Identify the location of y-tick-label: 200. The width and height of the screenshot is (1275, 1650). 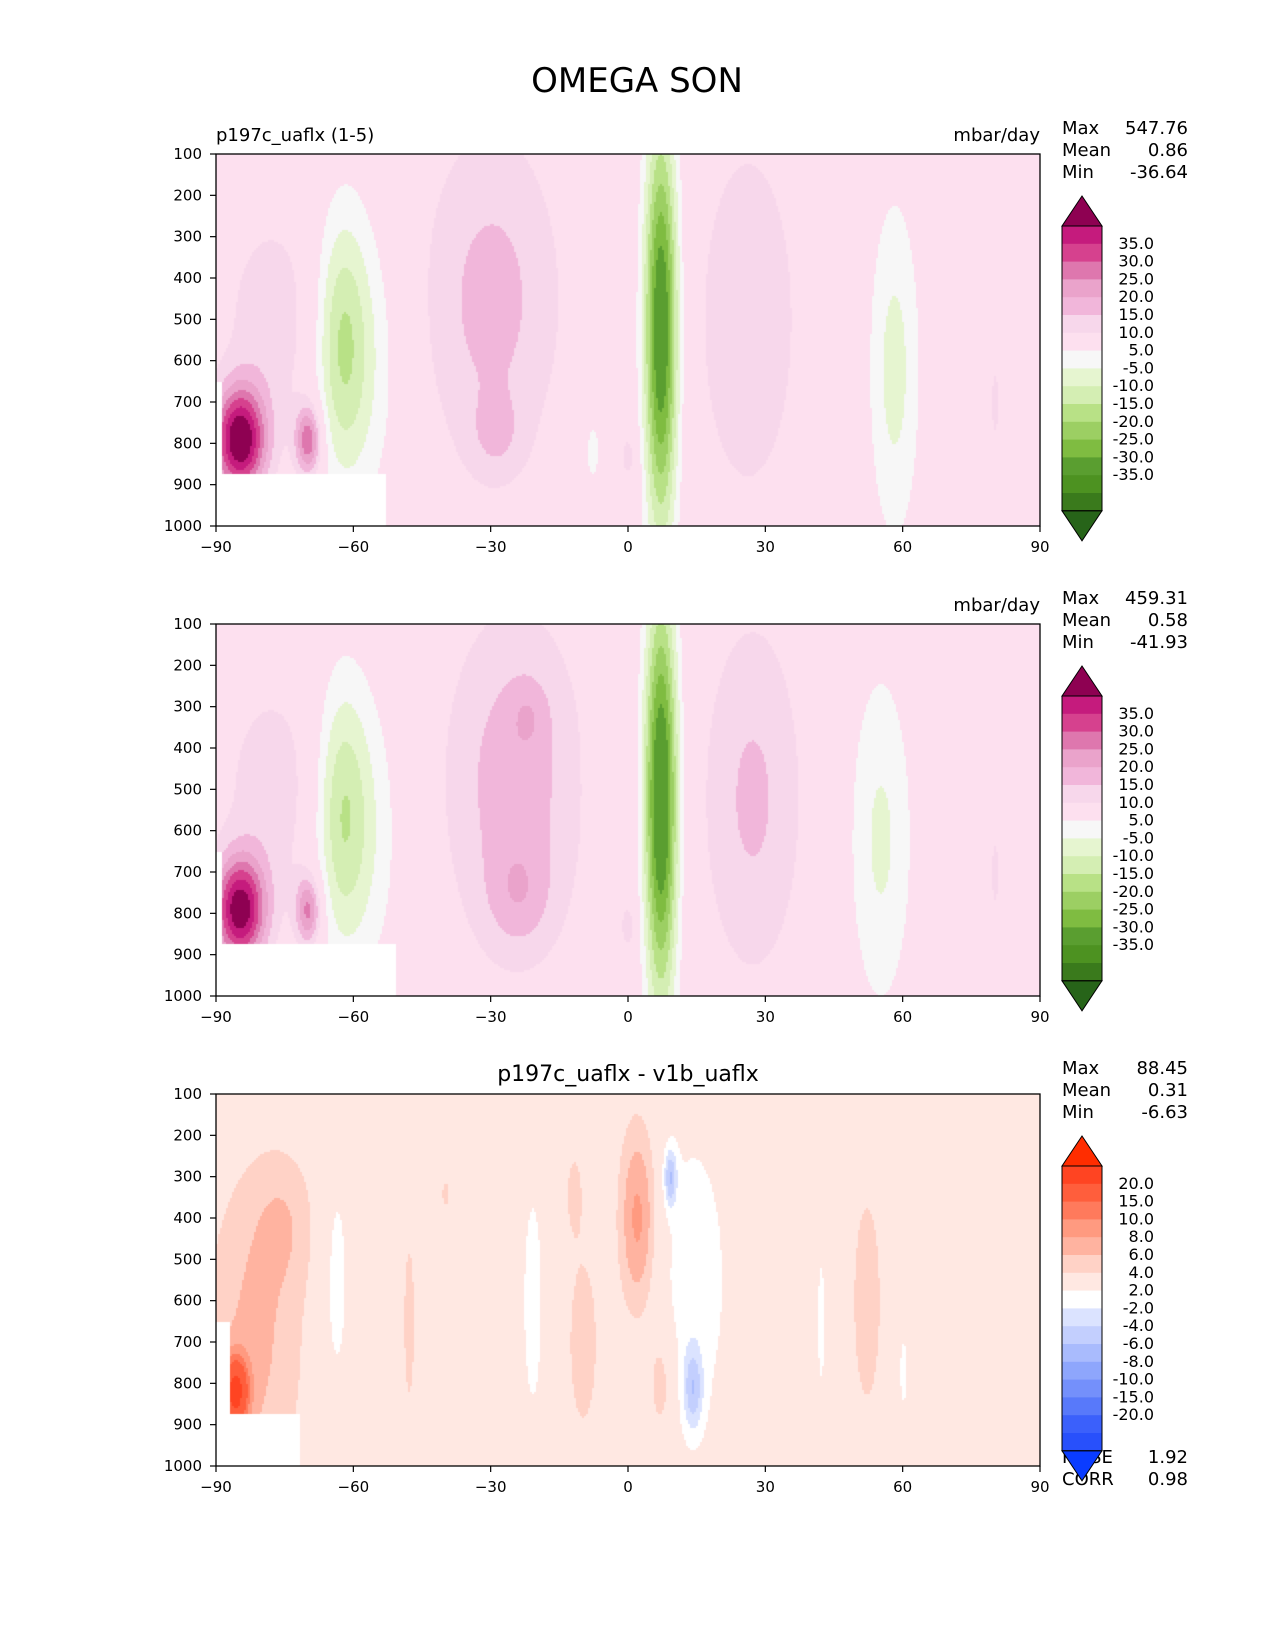
(187, 665).